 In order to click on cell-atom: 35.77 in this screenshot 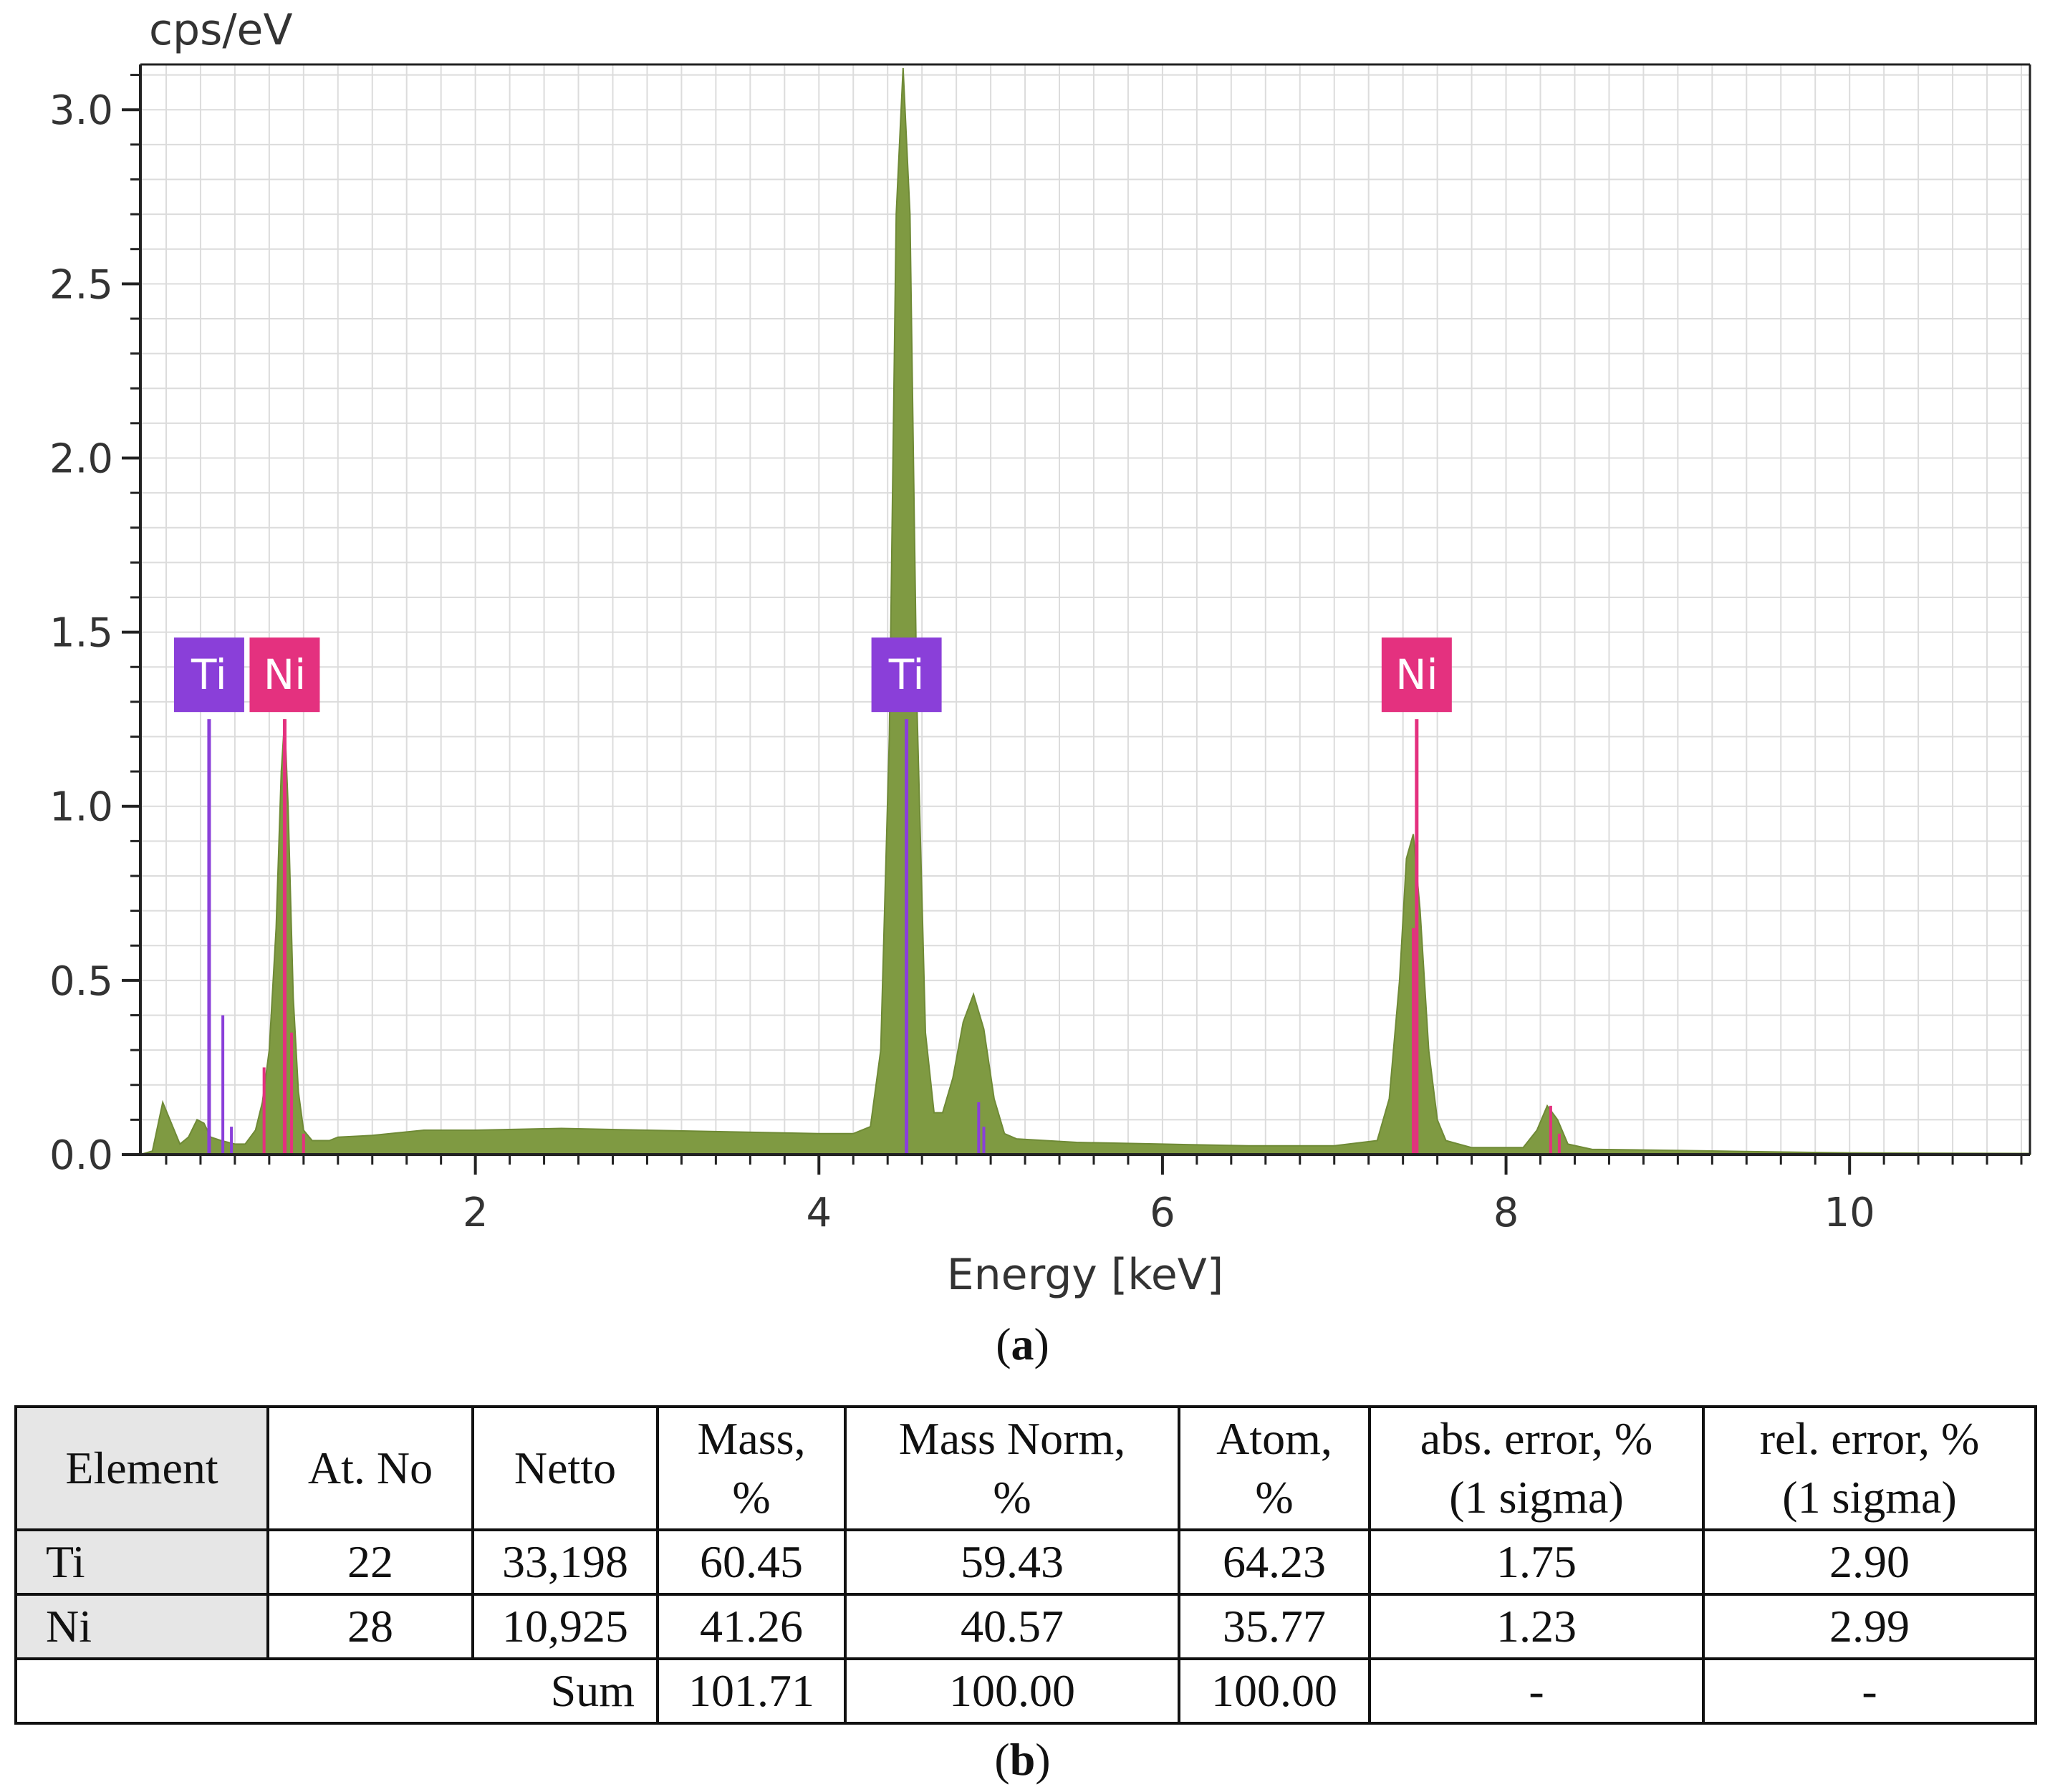, I will do `click(1274, 1627)`.